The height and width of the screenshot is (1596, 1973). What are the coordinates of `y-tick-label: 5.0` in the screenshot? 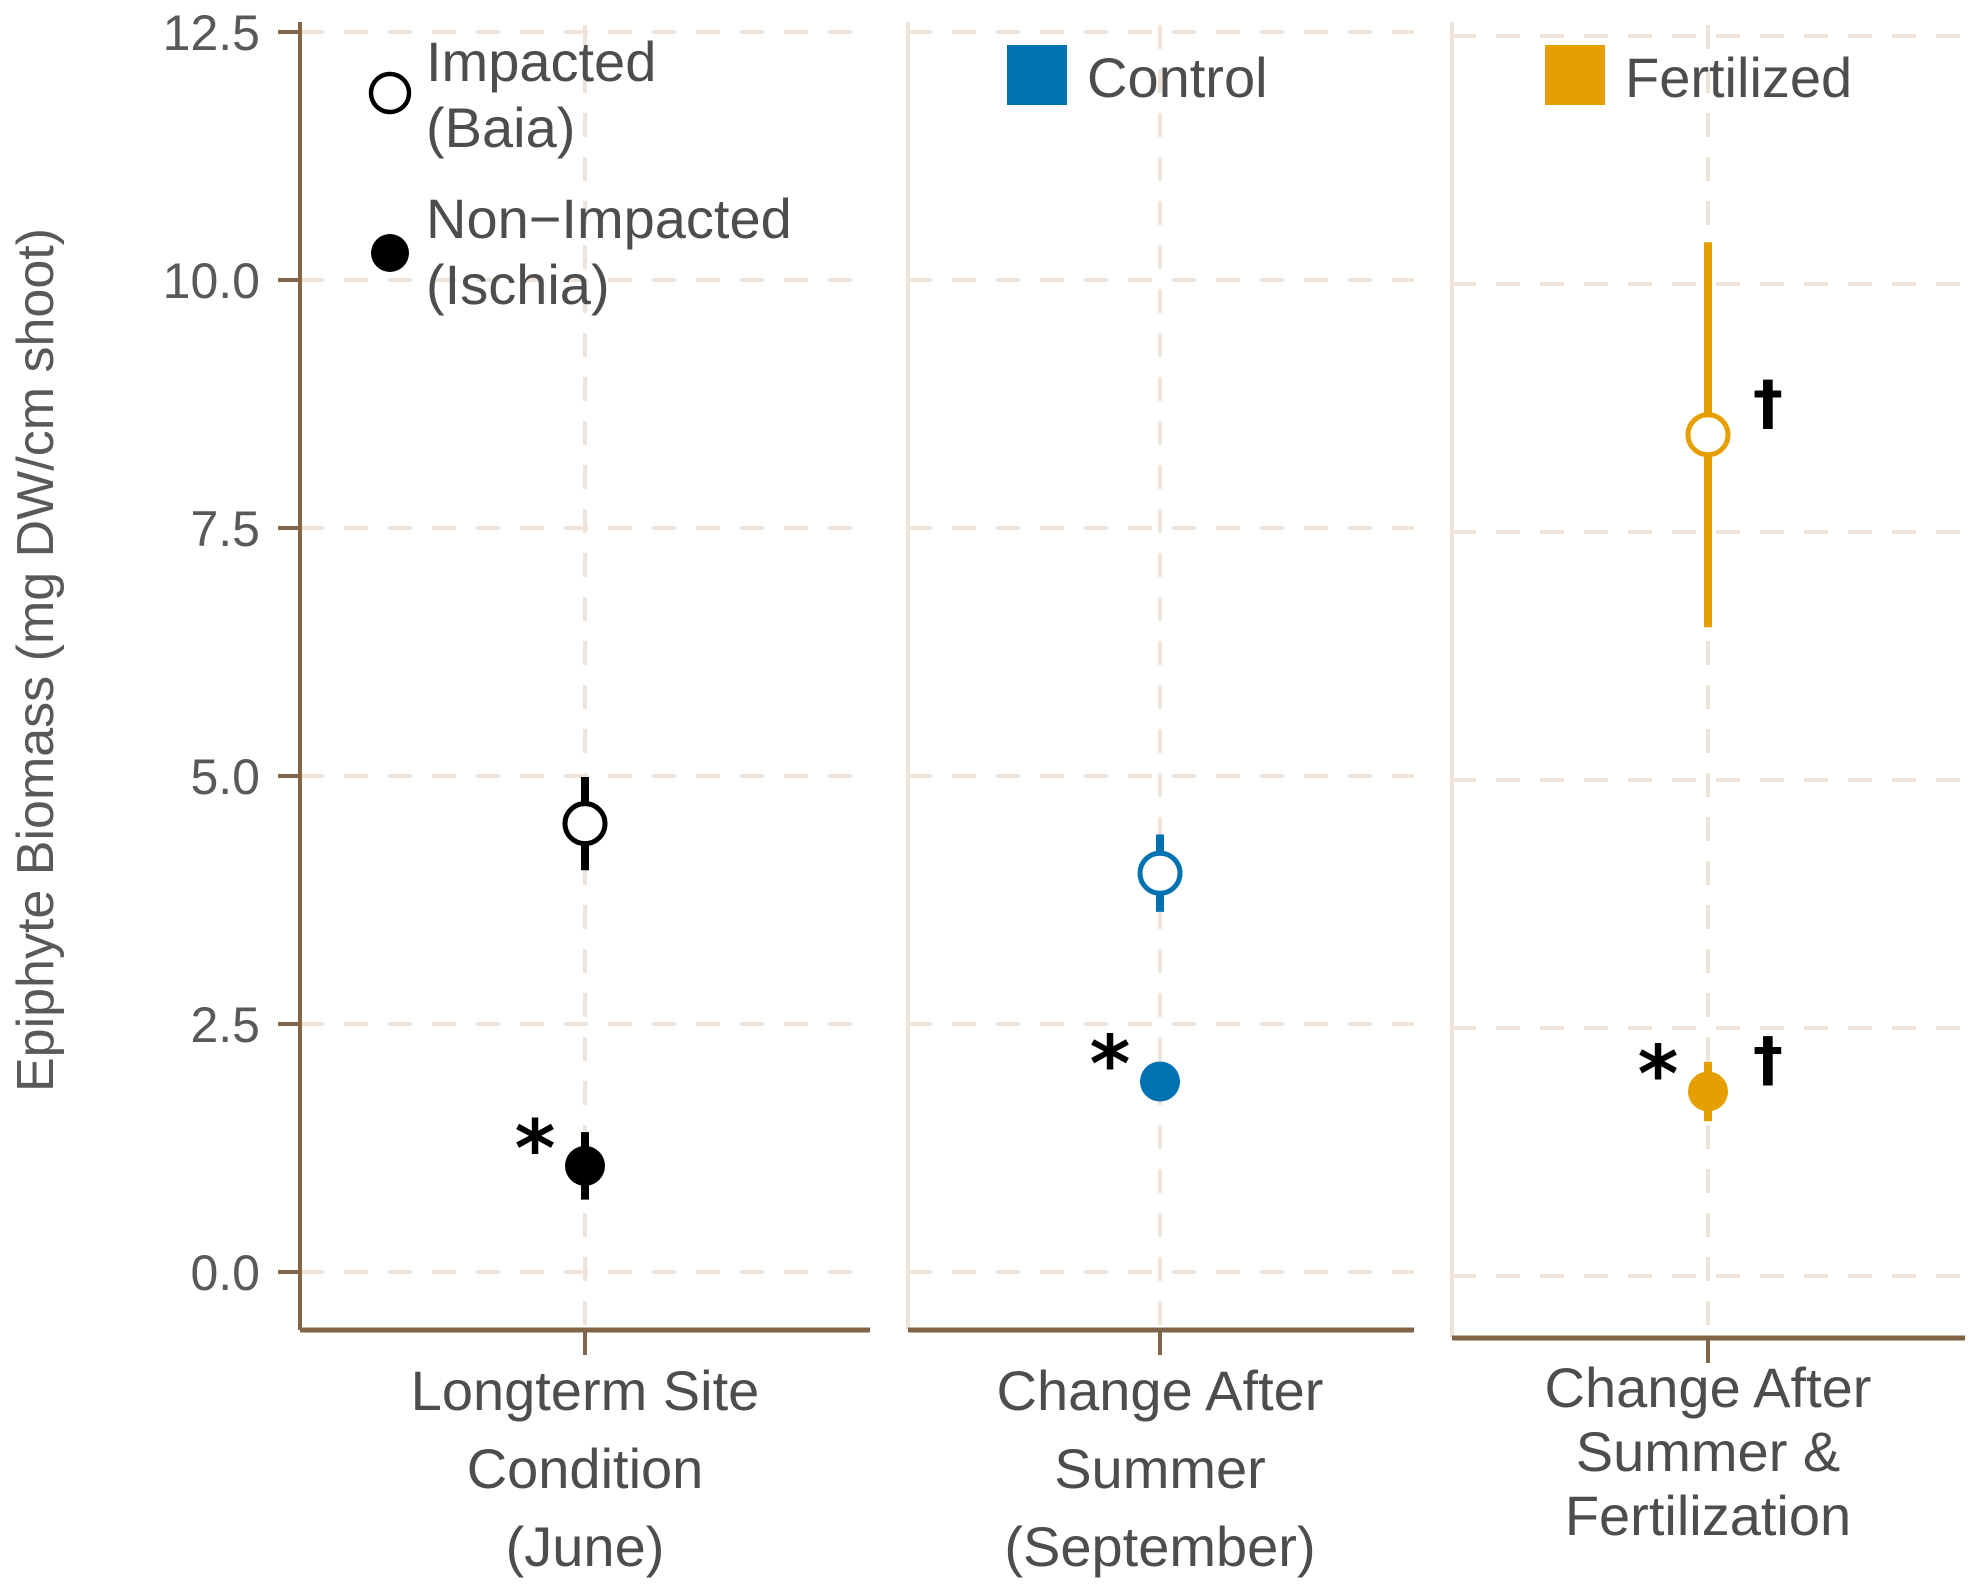 It's located at (225, 777).